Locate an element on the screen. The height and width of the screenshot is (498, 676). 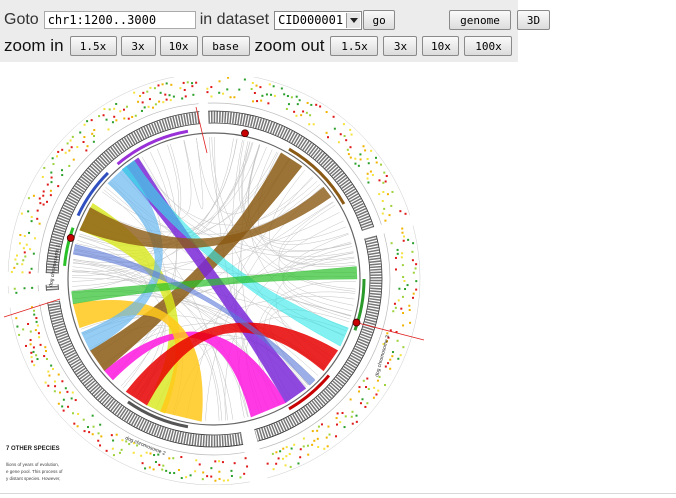
zoom-out-10x-button: 10x is located at coordinates (441, 46).